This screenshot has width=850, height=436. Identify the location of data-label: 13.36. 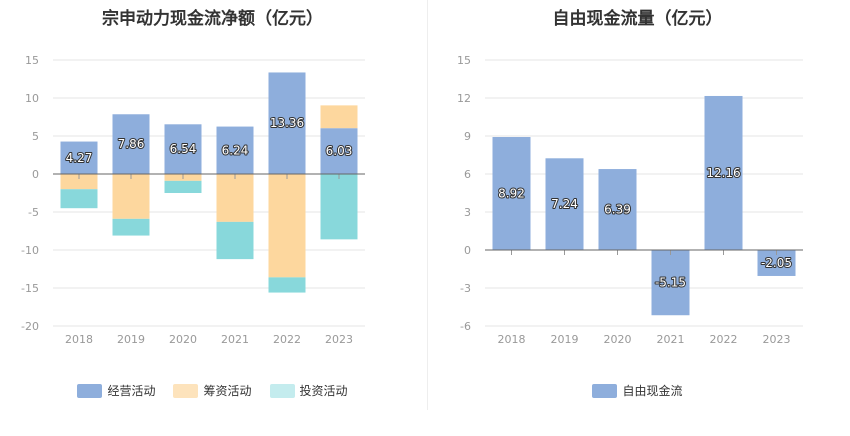
(287, 123).